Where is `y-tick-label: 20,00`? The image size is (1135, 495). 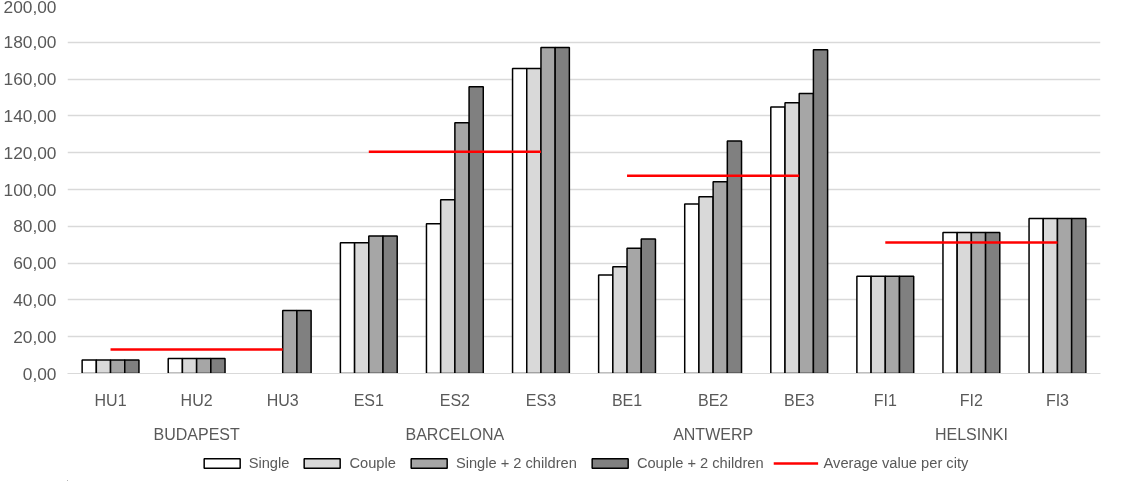
y-tick-label: 20,00 is located at coordinates (35, 336).